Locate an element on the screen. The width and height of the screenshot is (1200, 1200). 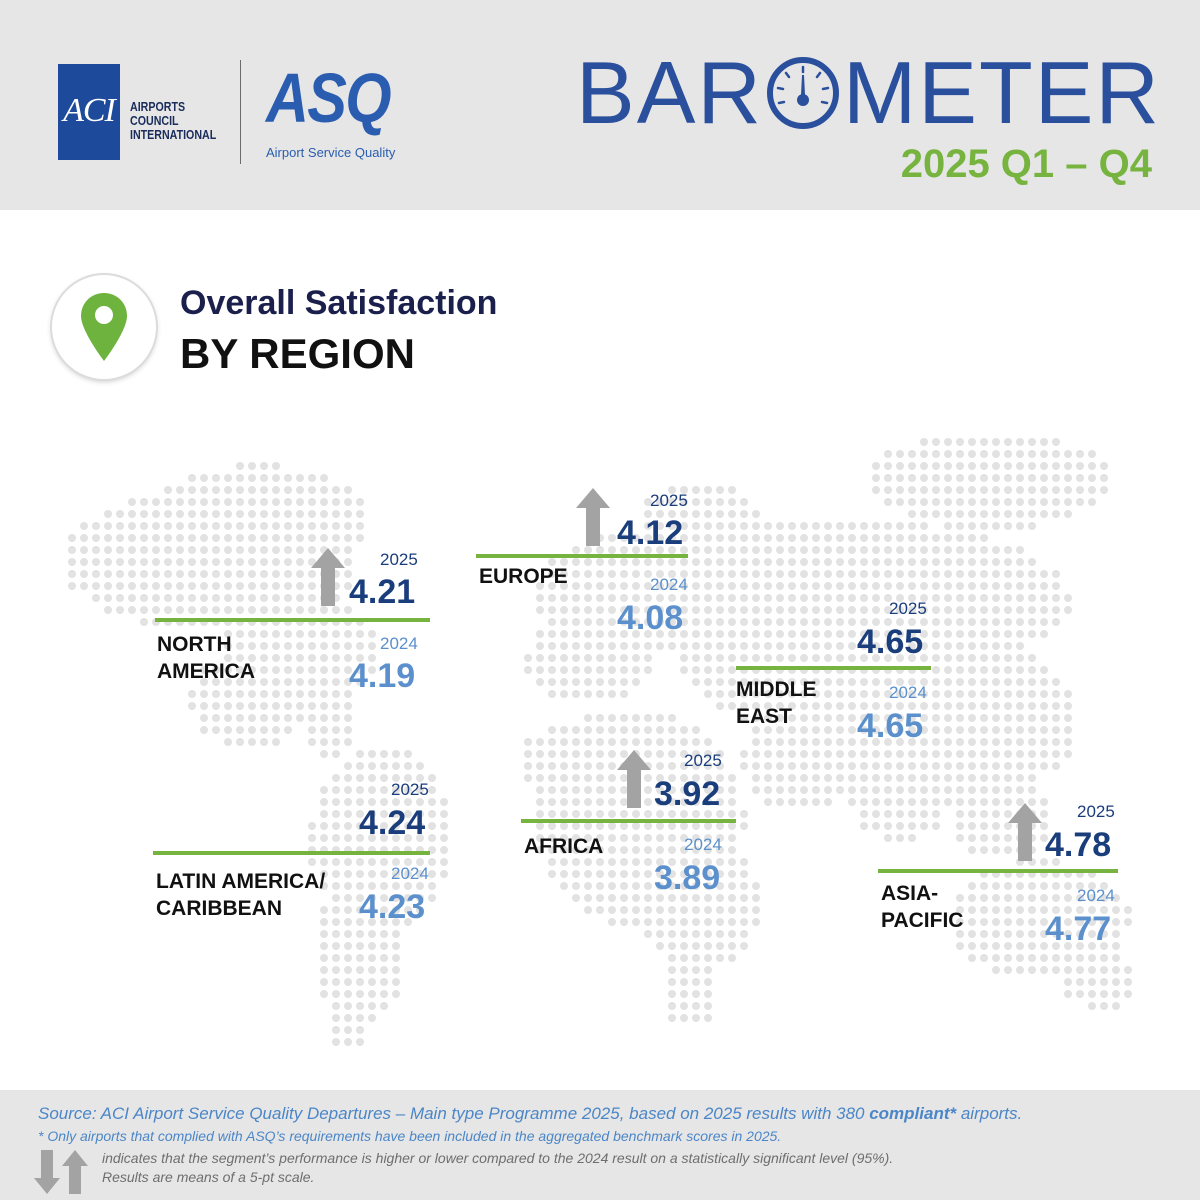
region-name-line: CARIBBEAN is located at coordinates (219, 908).